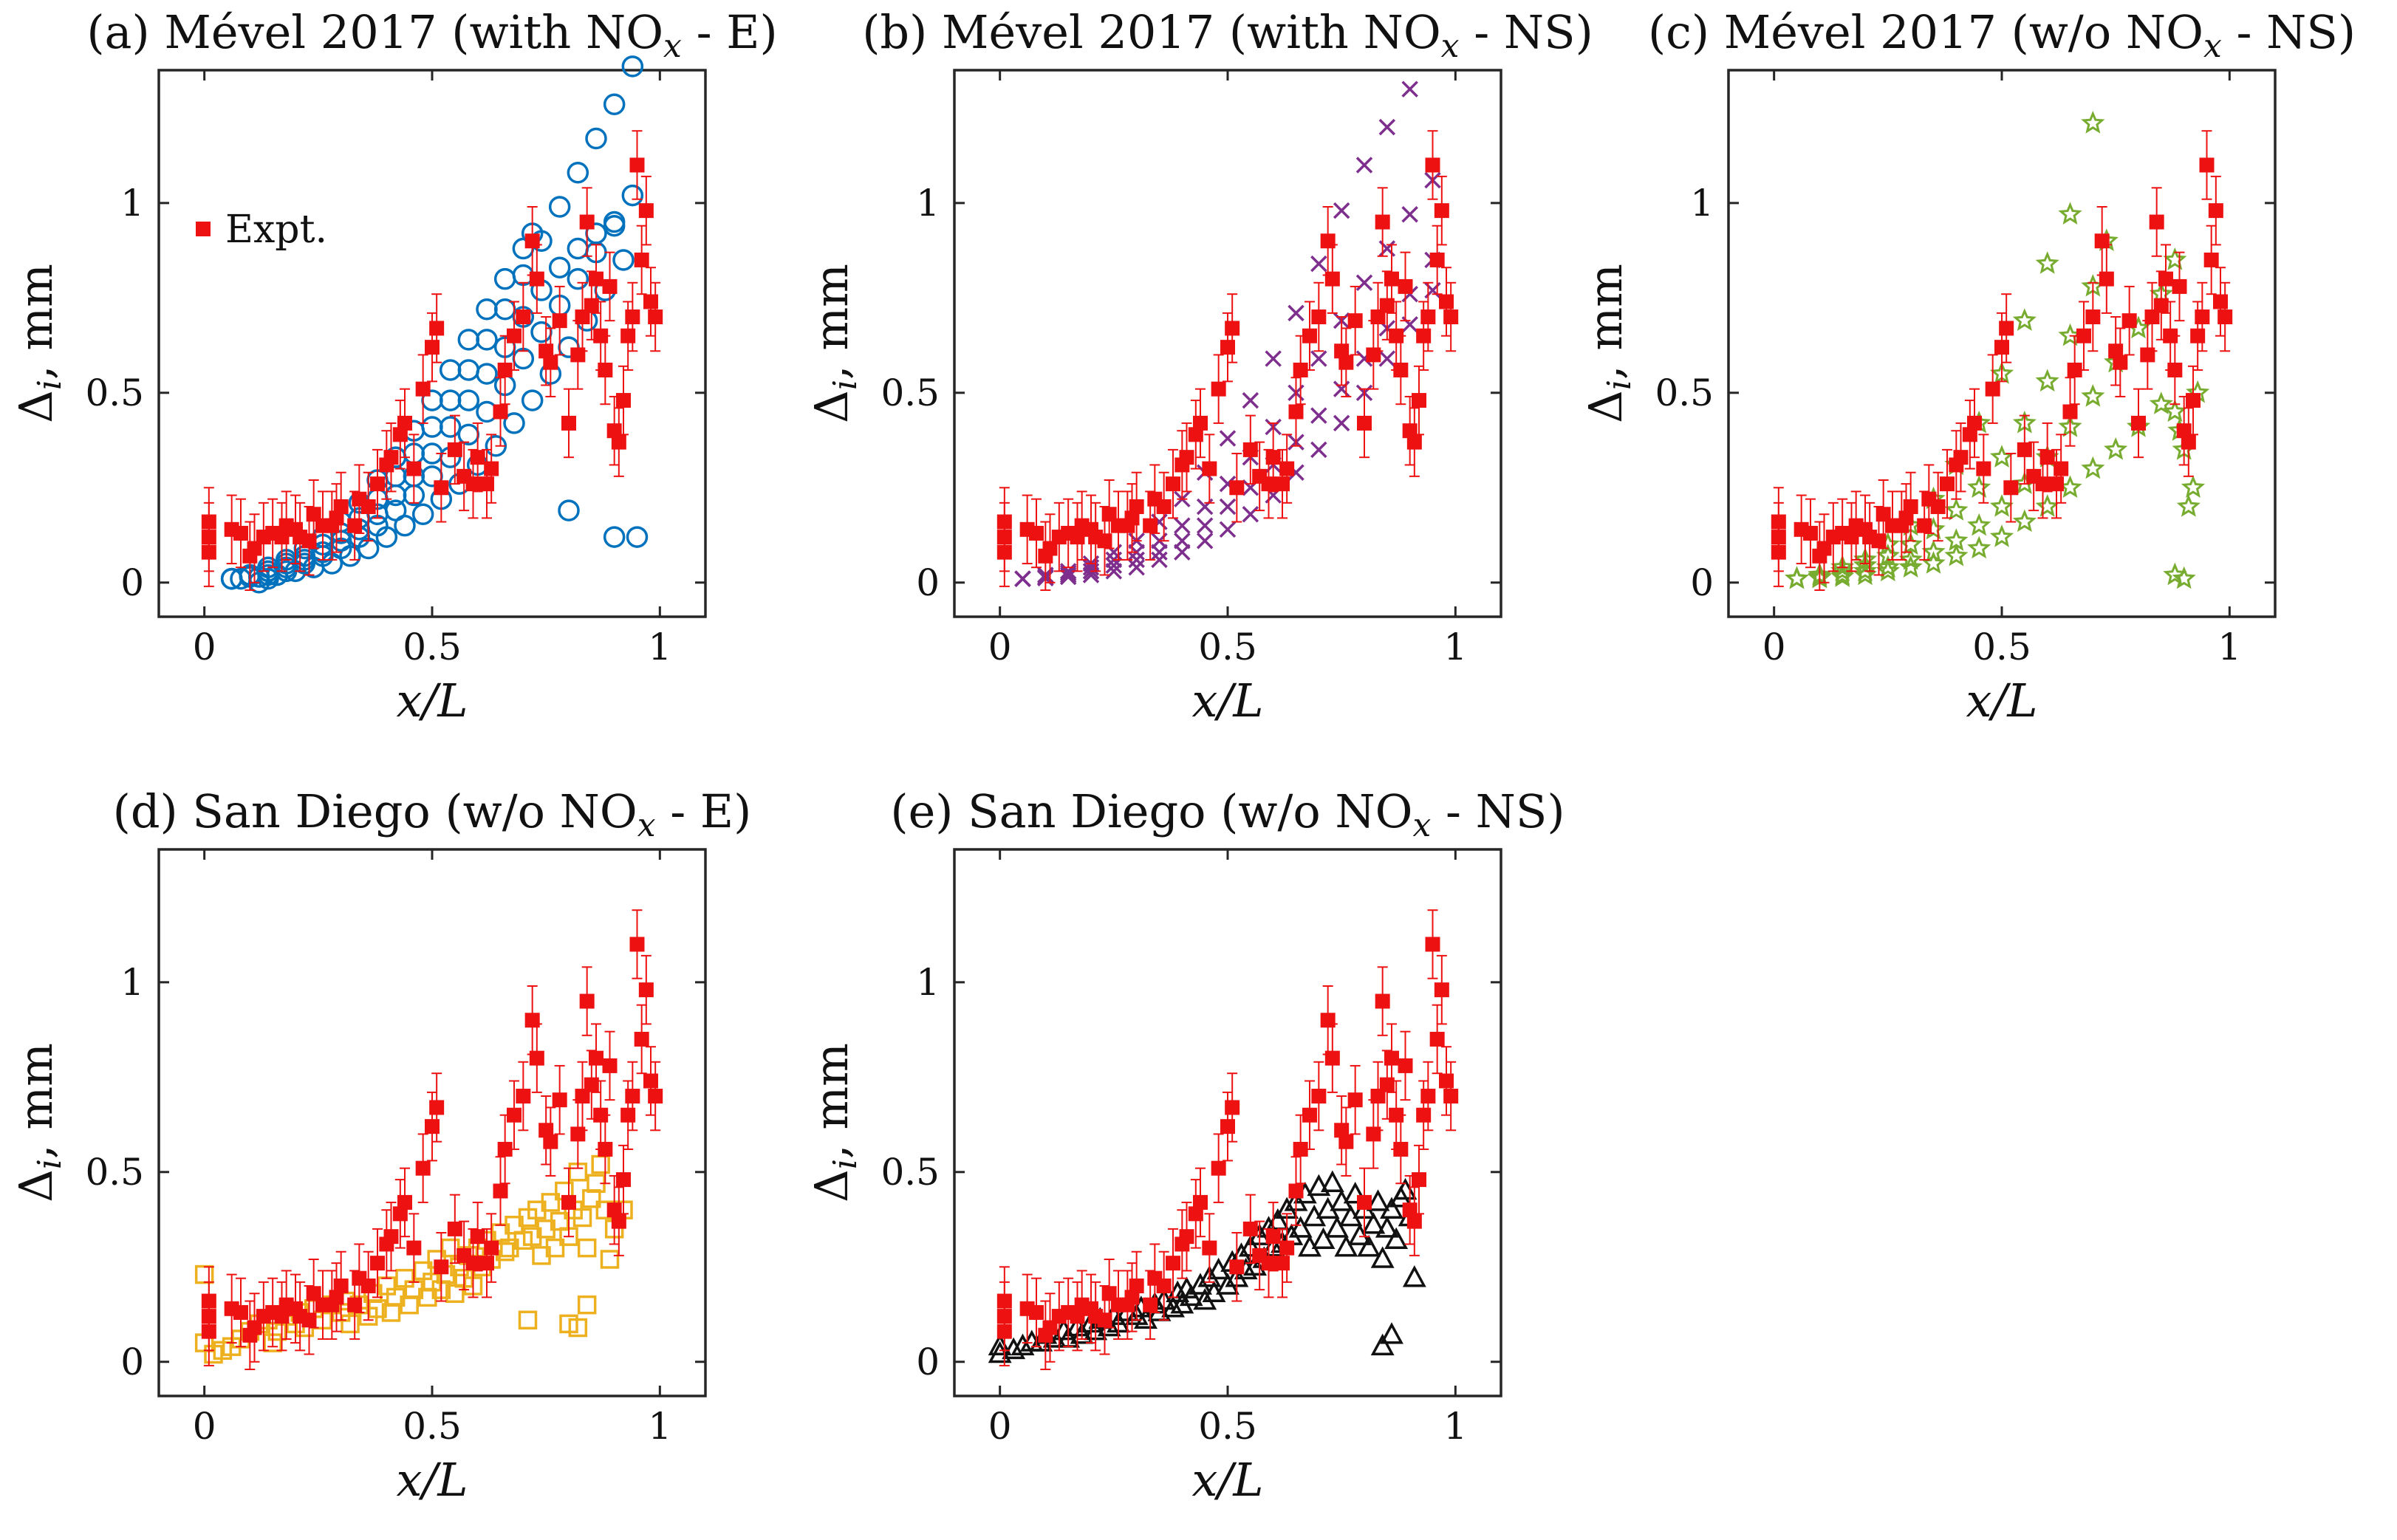  What do you see at coordinates (39, 343) in the screenshot?
I see `y-axis-label: Δi, mm` at bounding box center [39, 343].